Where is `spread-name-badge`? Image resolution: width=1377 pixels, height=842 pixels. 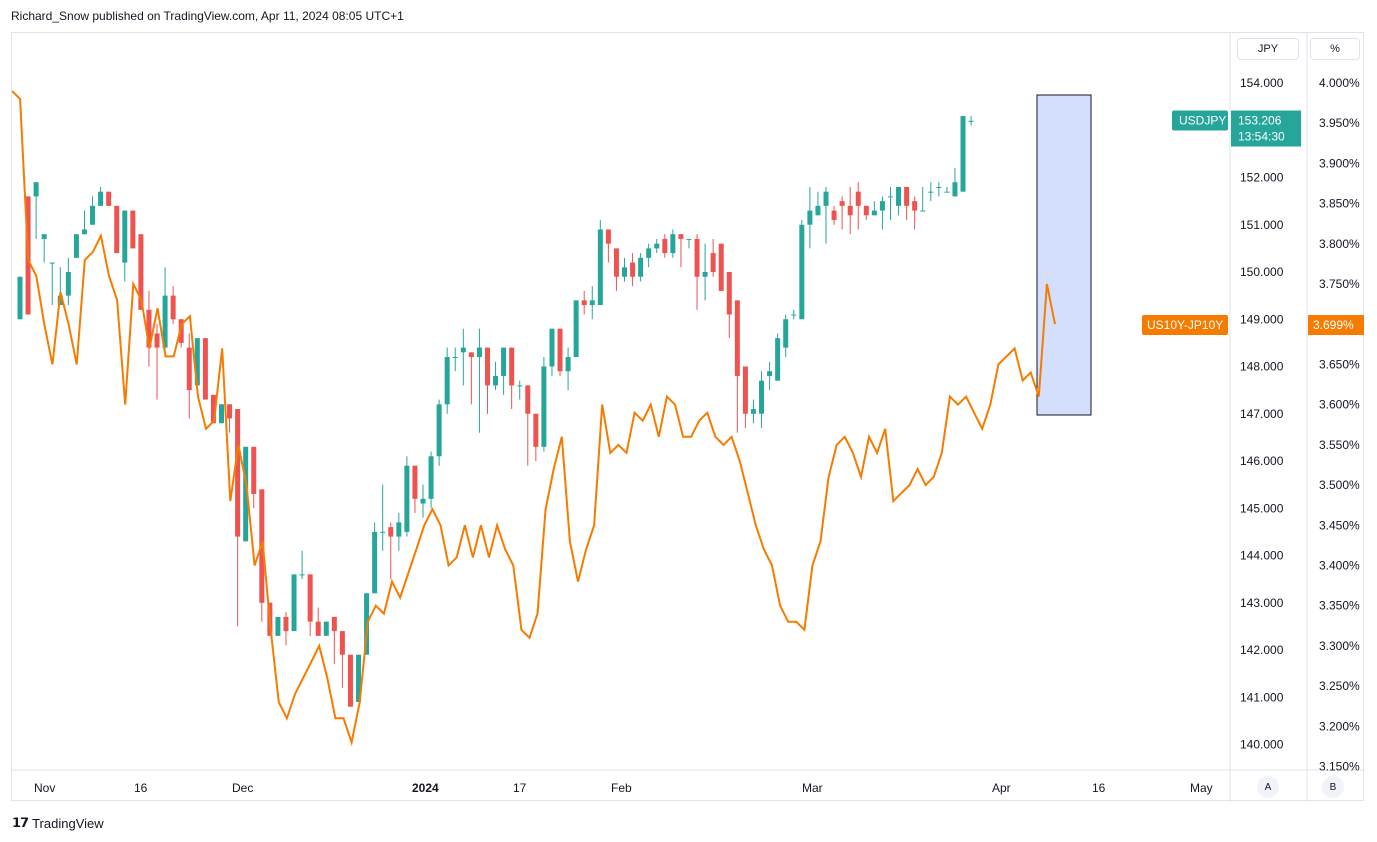 spread-name-badge is located at coordinates (1185, 325).